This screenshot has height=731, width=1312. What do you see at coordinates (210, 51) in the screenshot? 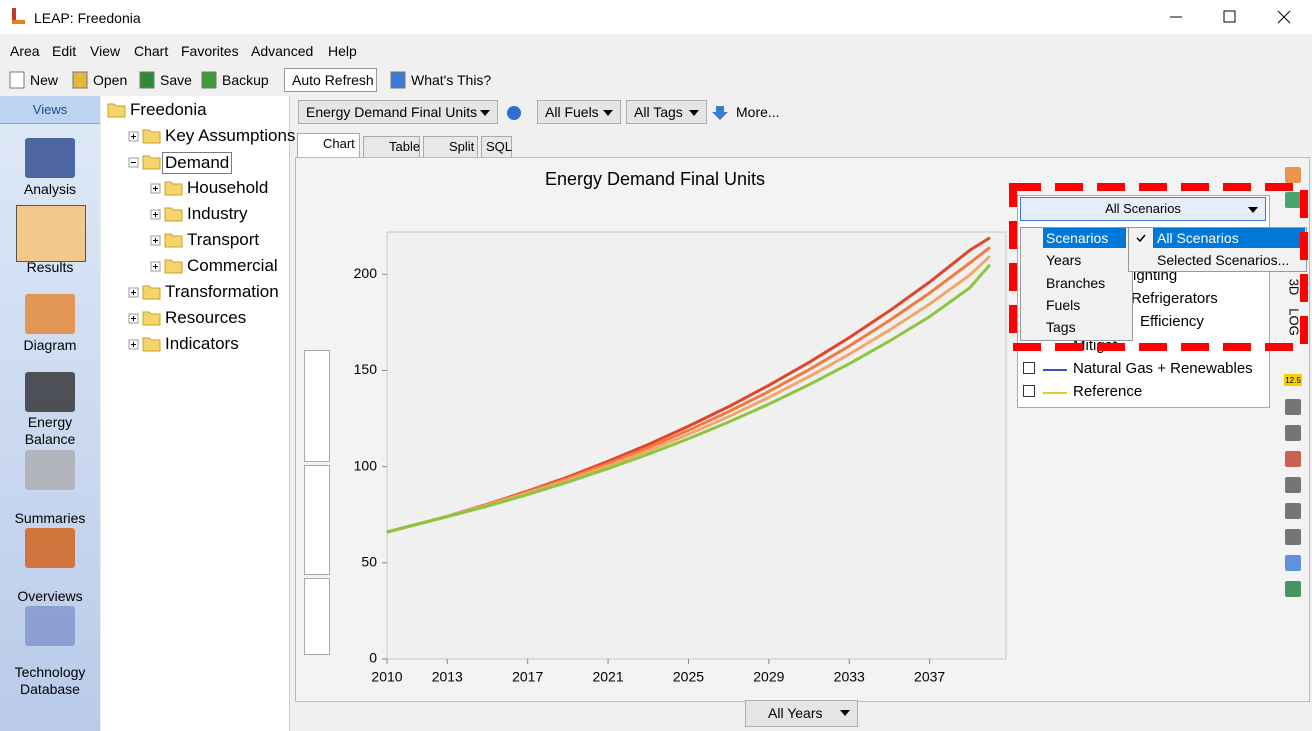
I see `menu-item: Favorites` at bounding box center [210, 51].